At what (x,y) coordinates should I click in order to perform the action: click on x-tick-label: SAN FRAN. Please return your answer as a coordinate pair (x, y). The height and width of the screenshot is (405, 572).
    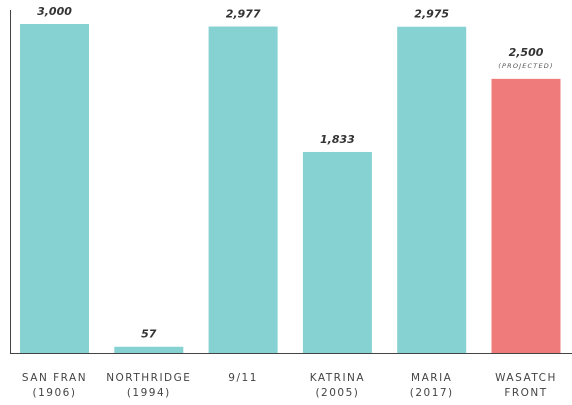
    Looking at the image, I should click on (54, 378).